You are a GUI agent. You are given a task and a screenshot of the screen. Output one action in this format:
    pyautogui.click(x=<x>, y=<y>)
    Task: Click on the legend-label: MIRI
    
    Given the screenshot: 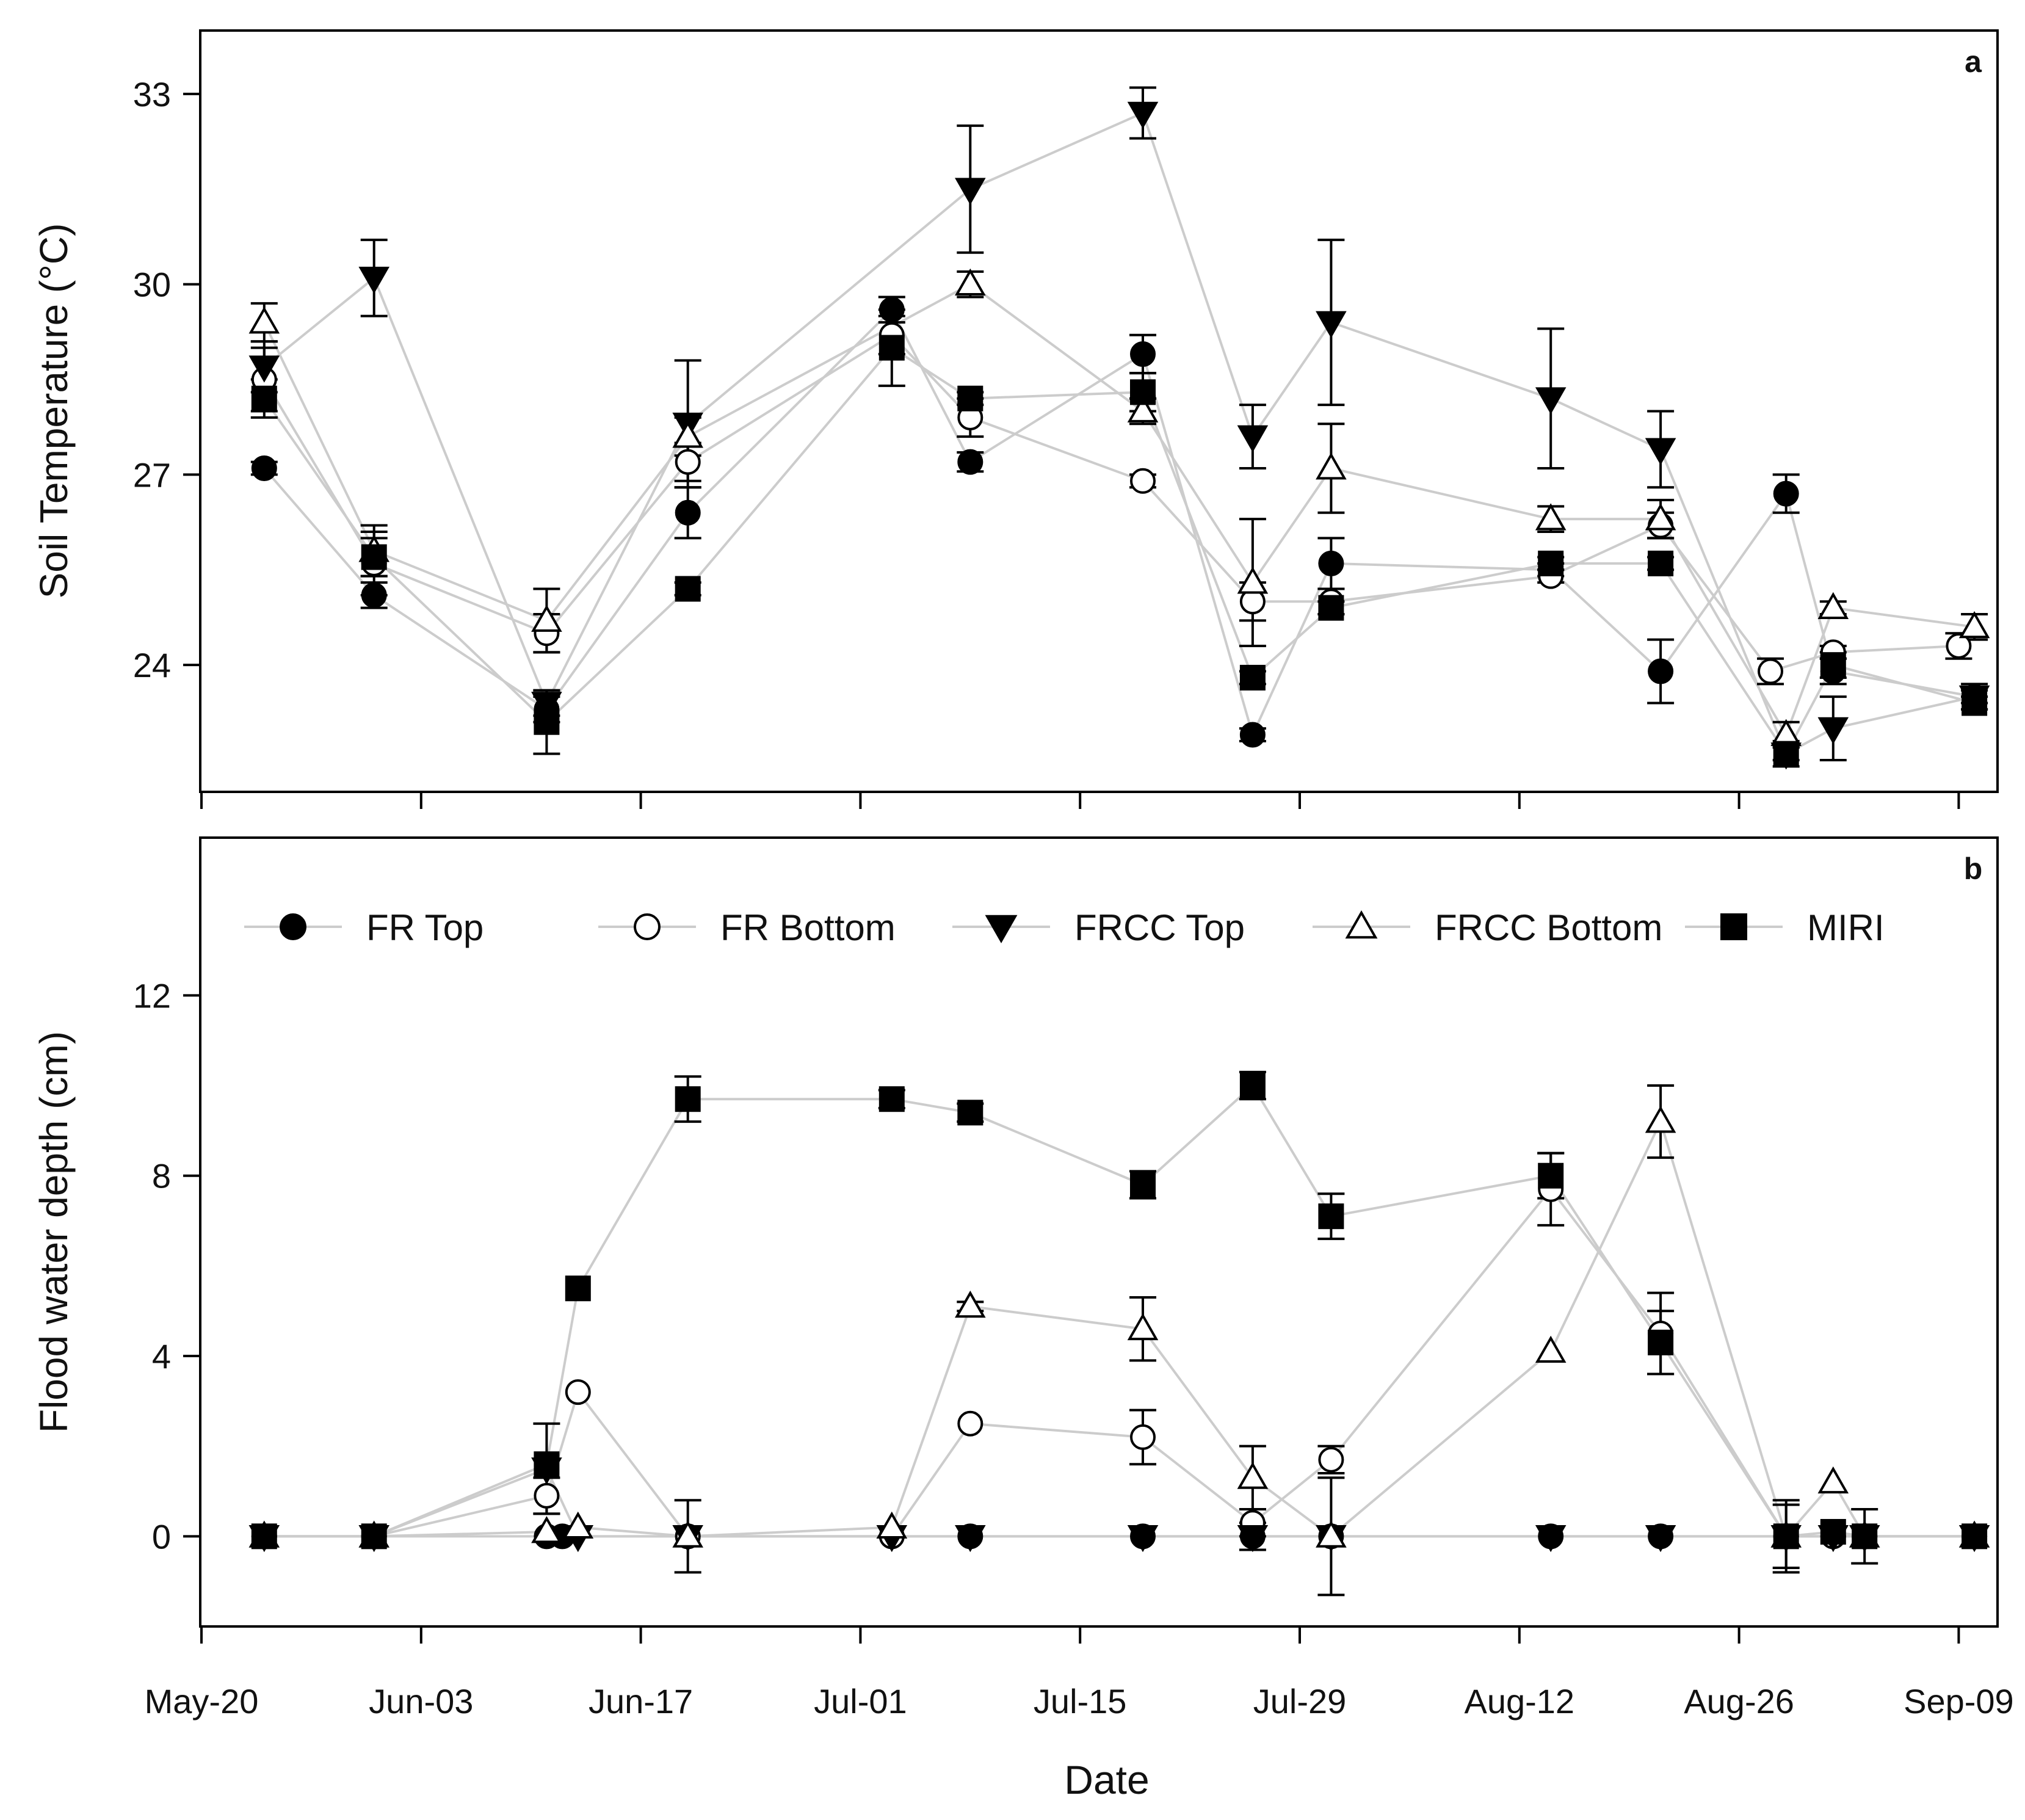 What is the action you would take?
    pyautogui.click(x=1846, y=927)
    